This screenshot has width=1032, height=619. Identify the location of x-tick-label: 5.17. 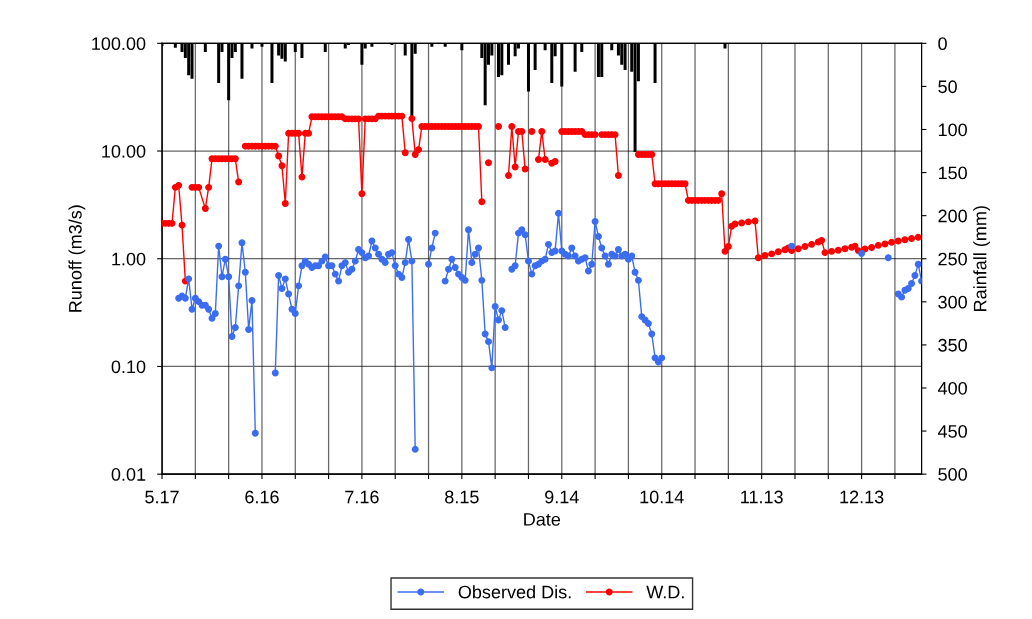
(162, 497).